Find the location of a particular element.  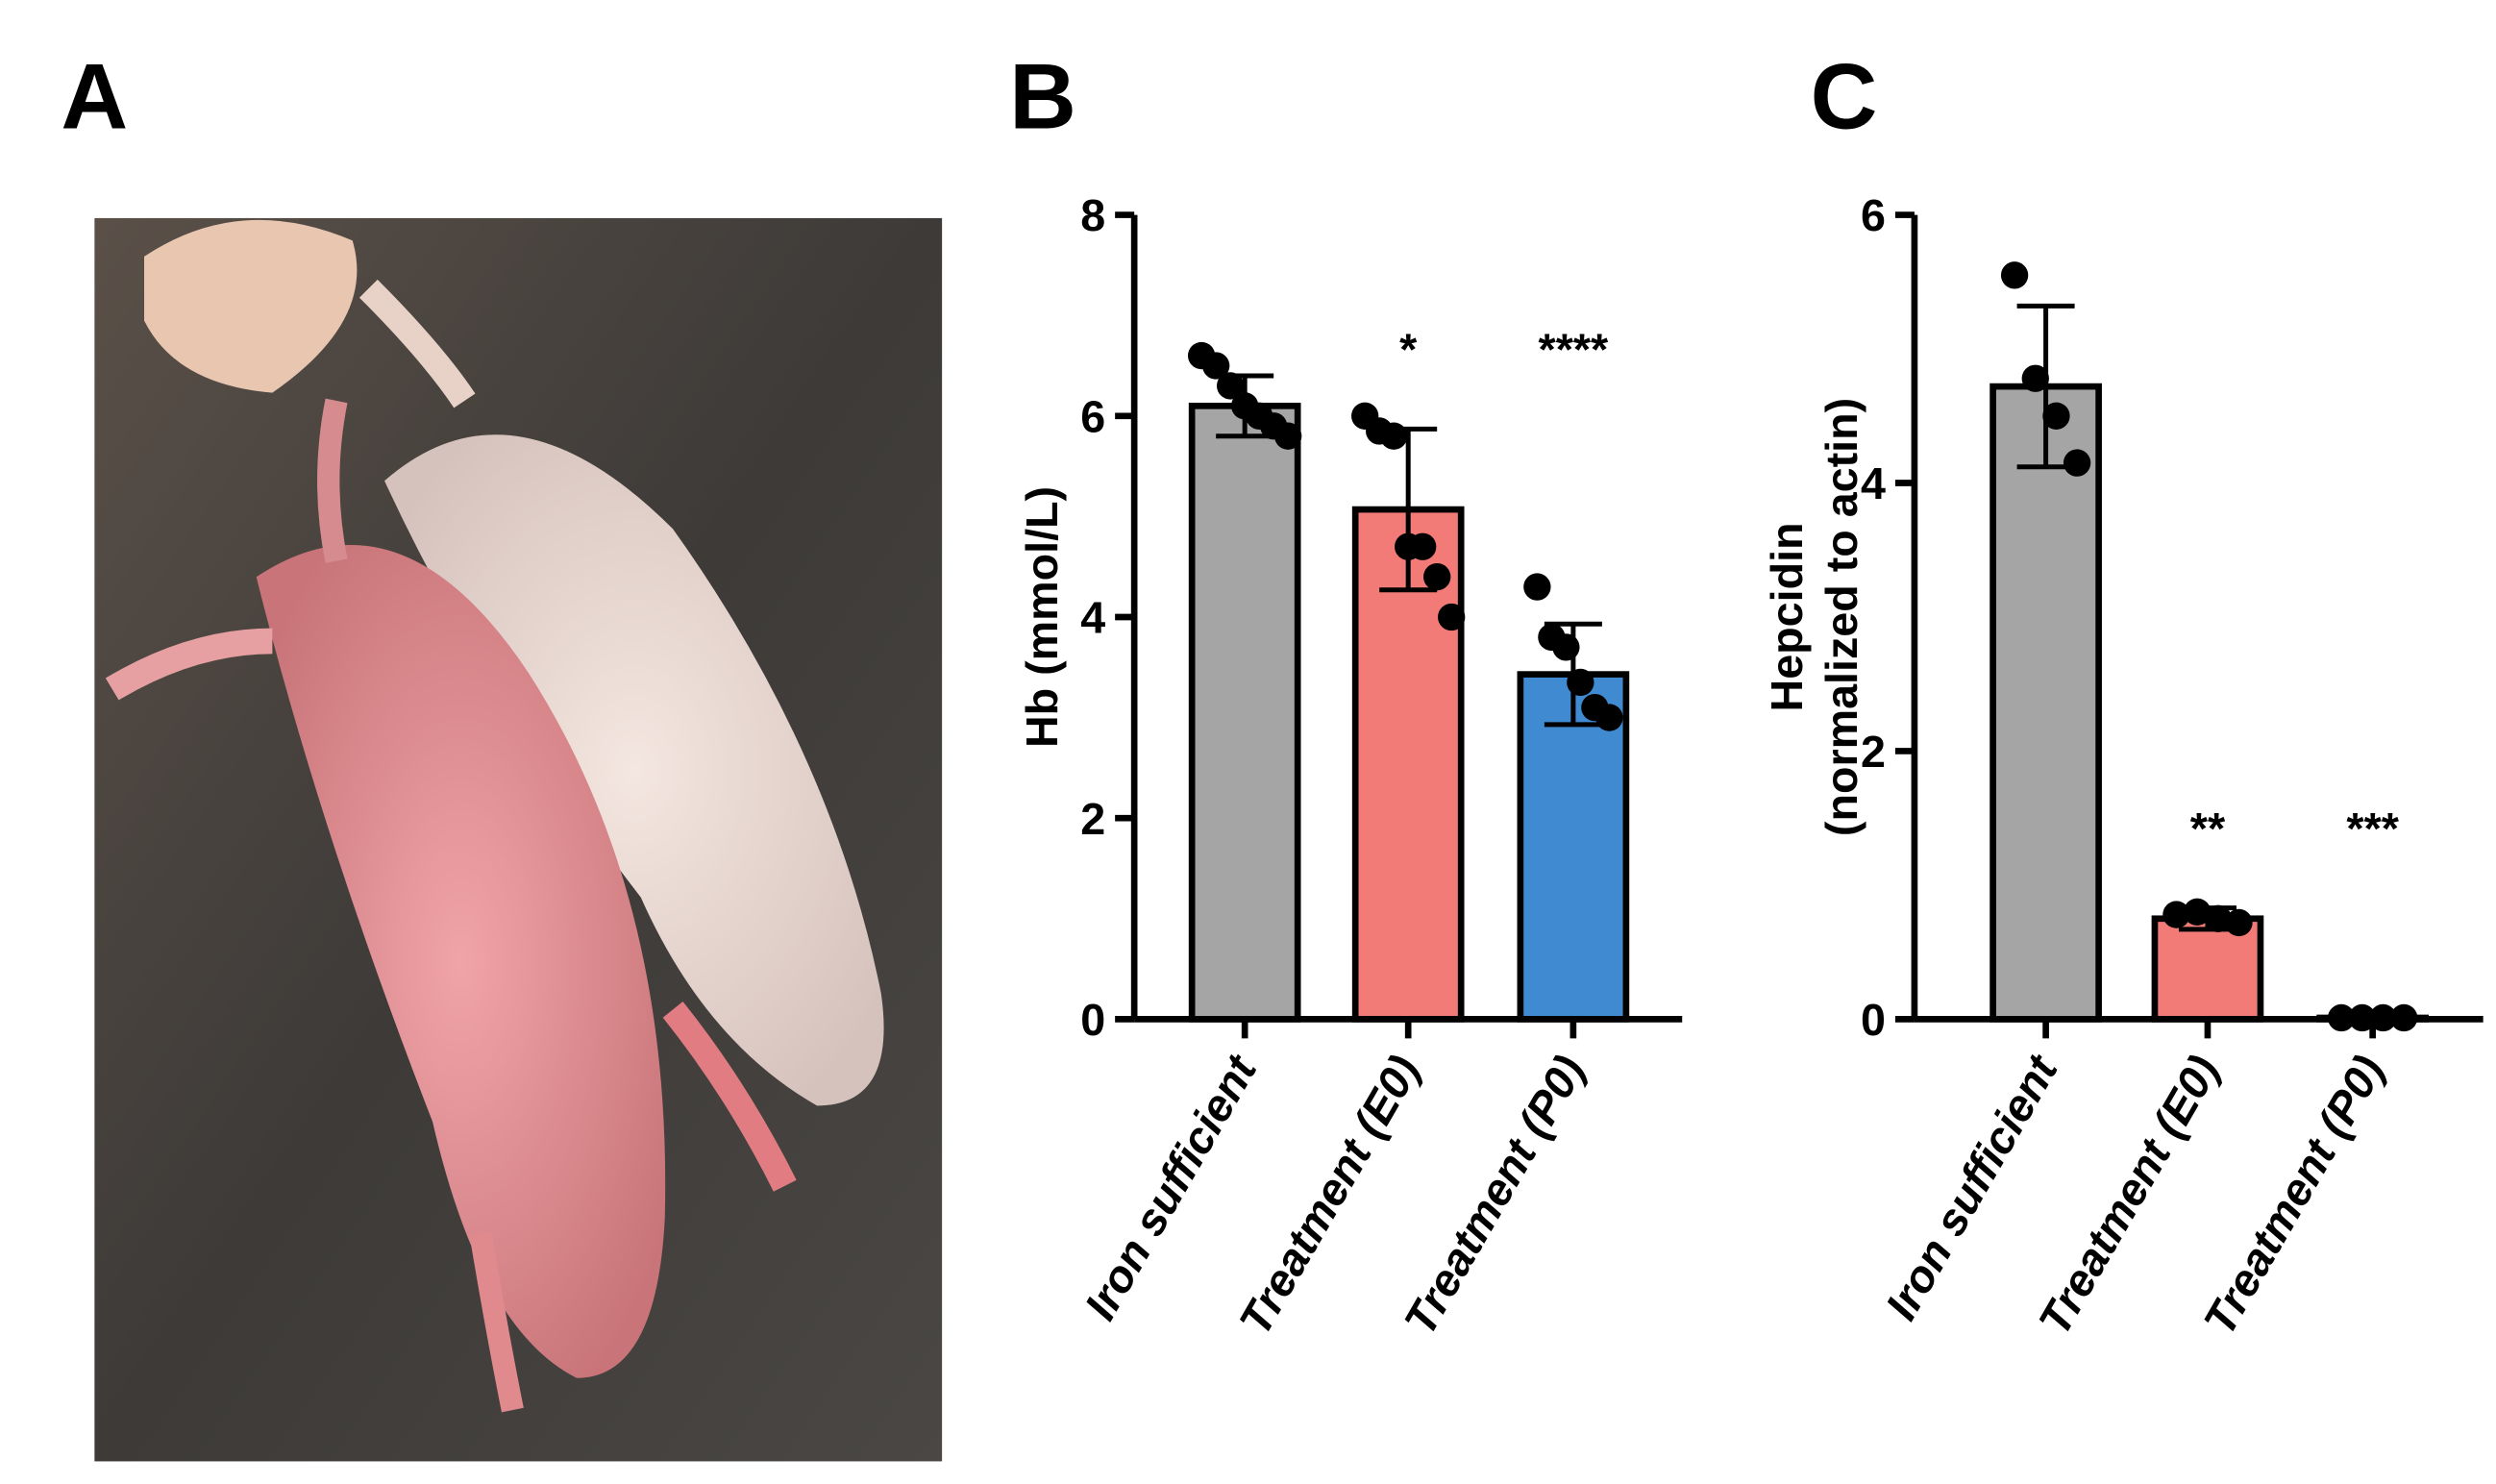

y-axis-label: Hepcidin is located at coordinates (1787, 616).